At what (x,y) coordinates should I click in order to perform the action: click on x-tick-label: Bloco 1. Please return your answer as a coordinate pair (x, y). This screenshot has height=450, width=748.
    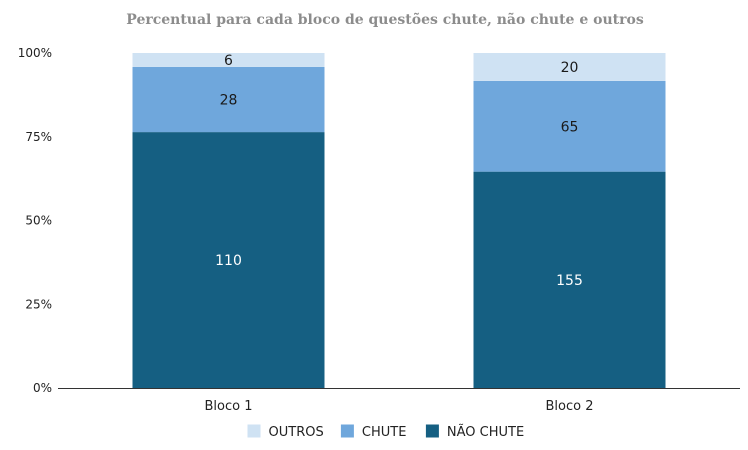
    Looking at the image, I should click on (229, 406).